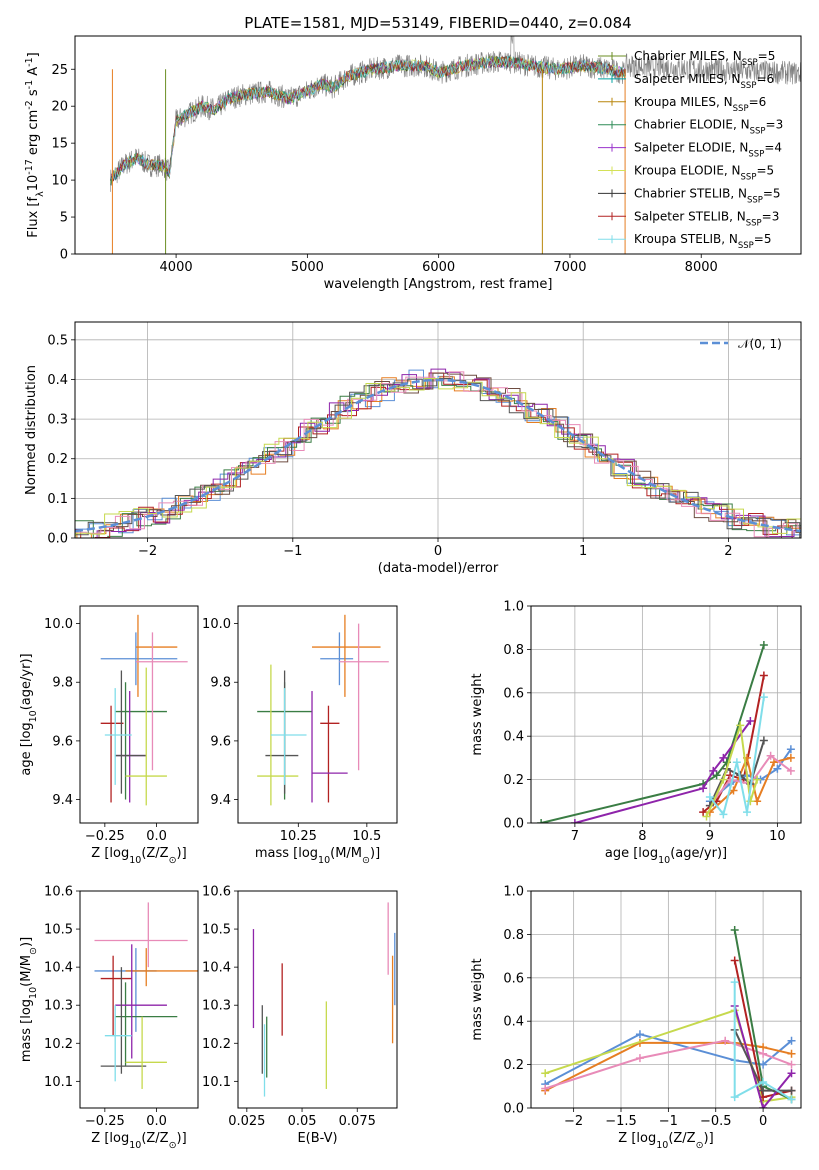 The width and height of the screenshot is (819, 1170). What do you see at coordinates (666, 732) in the screenshot?
I see `weight-lines` at bounding box center [666, 732].